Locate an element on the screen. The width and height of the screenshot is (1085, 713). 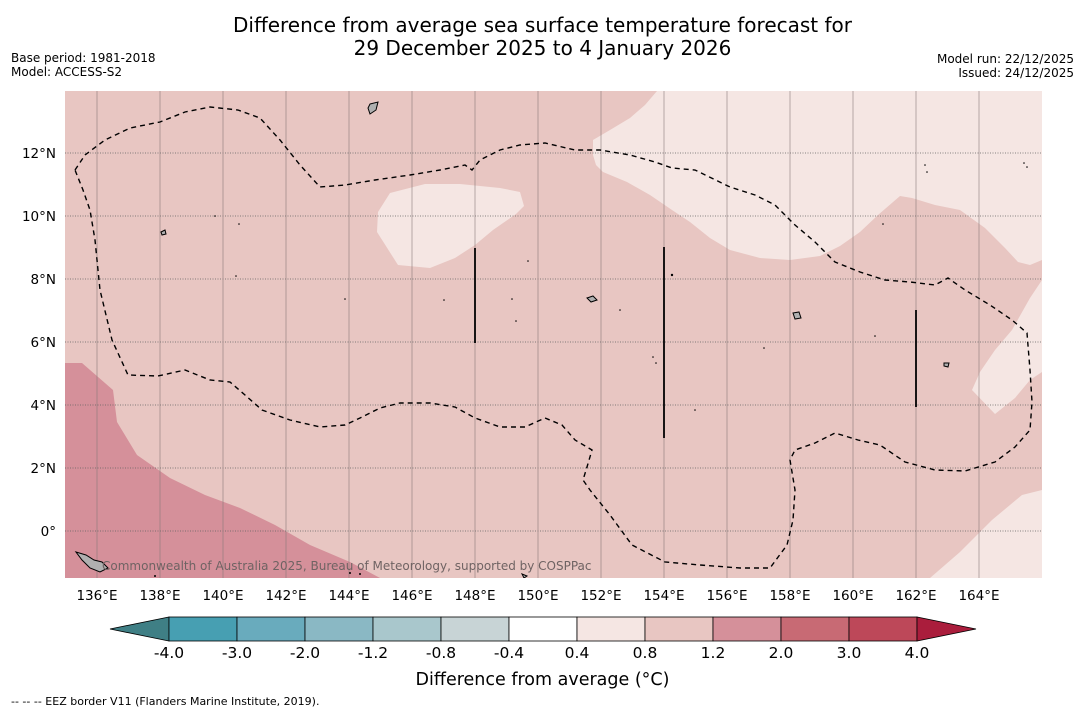
model-run: Model run: 22/12/2025 is located at coordinates (1005, 59).